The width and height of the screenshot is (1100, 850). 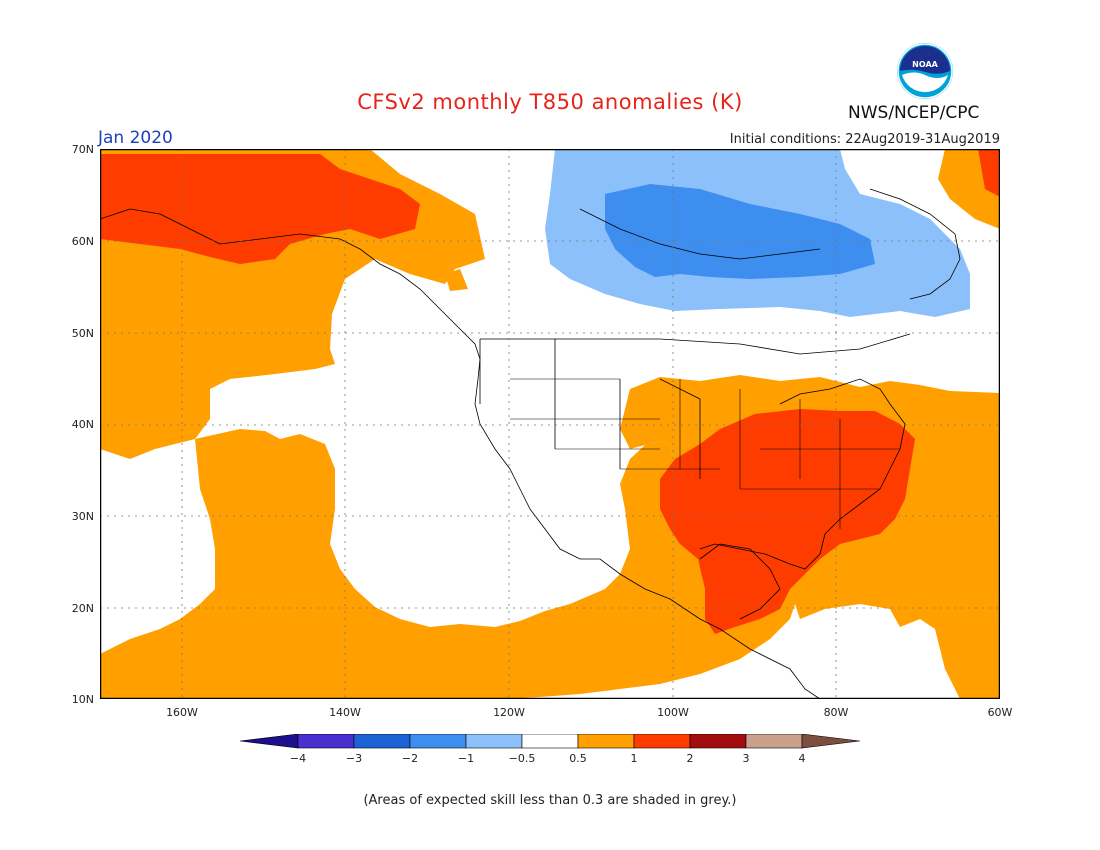 I want to click on colorbar-tick-label: −4, so click(x=298, y=758).